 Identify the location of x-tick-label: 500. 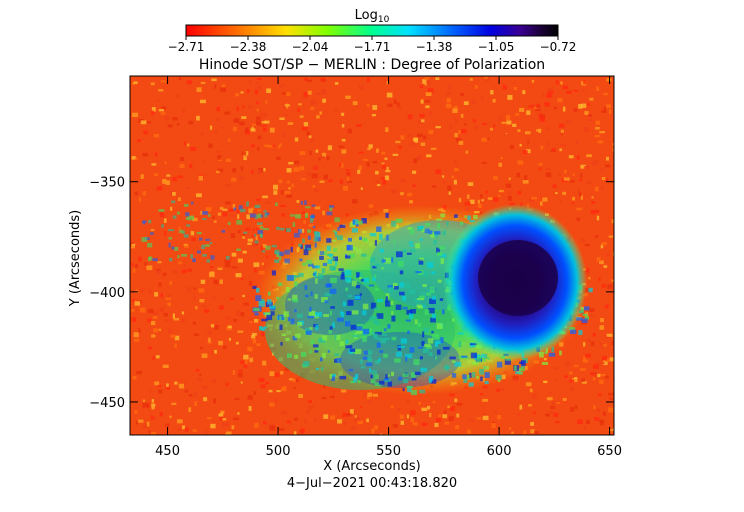
(278, 451).